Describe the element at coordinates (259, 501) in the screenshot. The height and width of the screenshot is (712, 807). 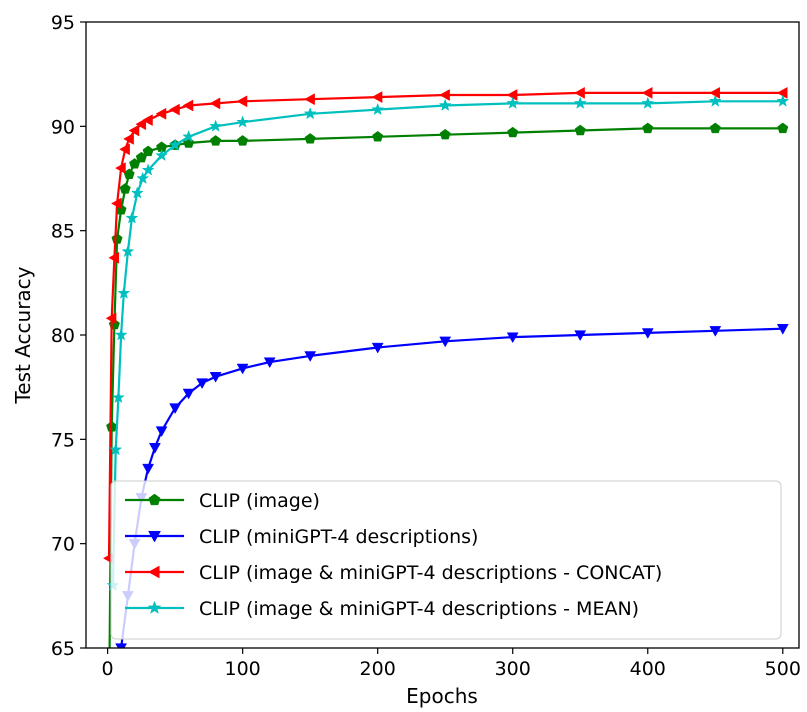
I see `legend-label: CLIP (image)` at that location.